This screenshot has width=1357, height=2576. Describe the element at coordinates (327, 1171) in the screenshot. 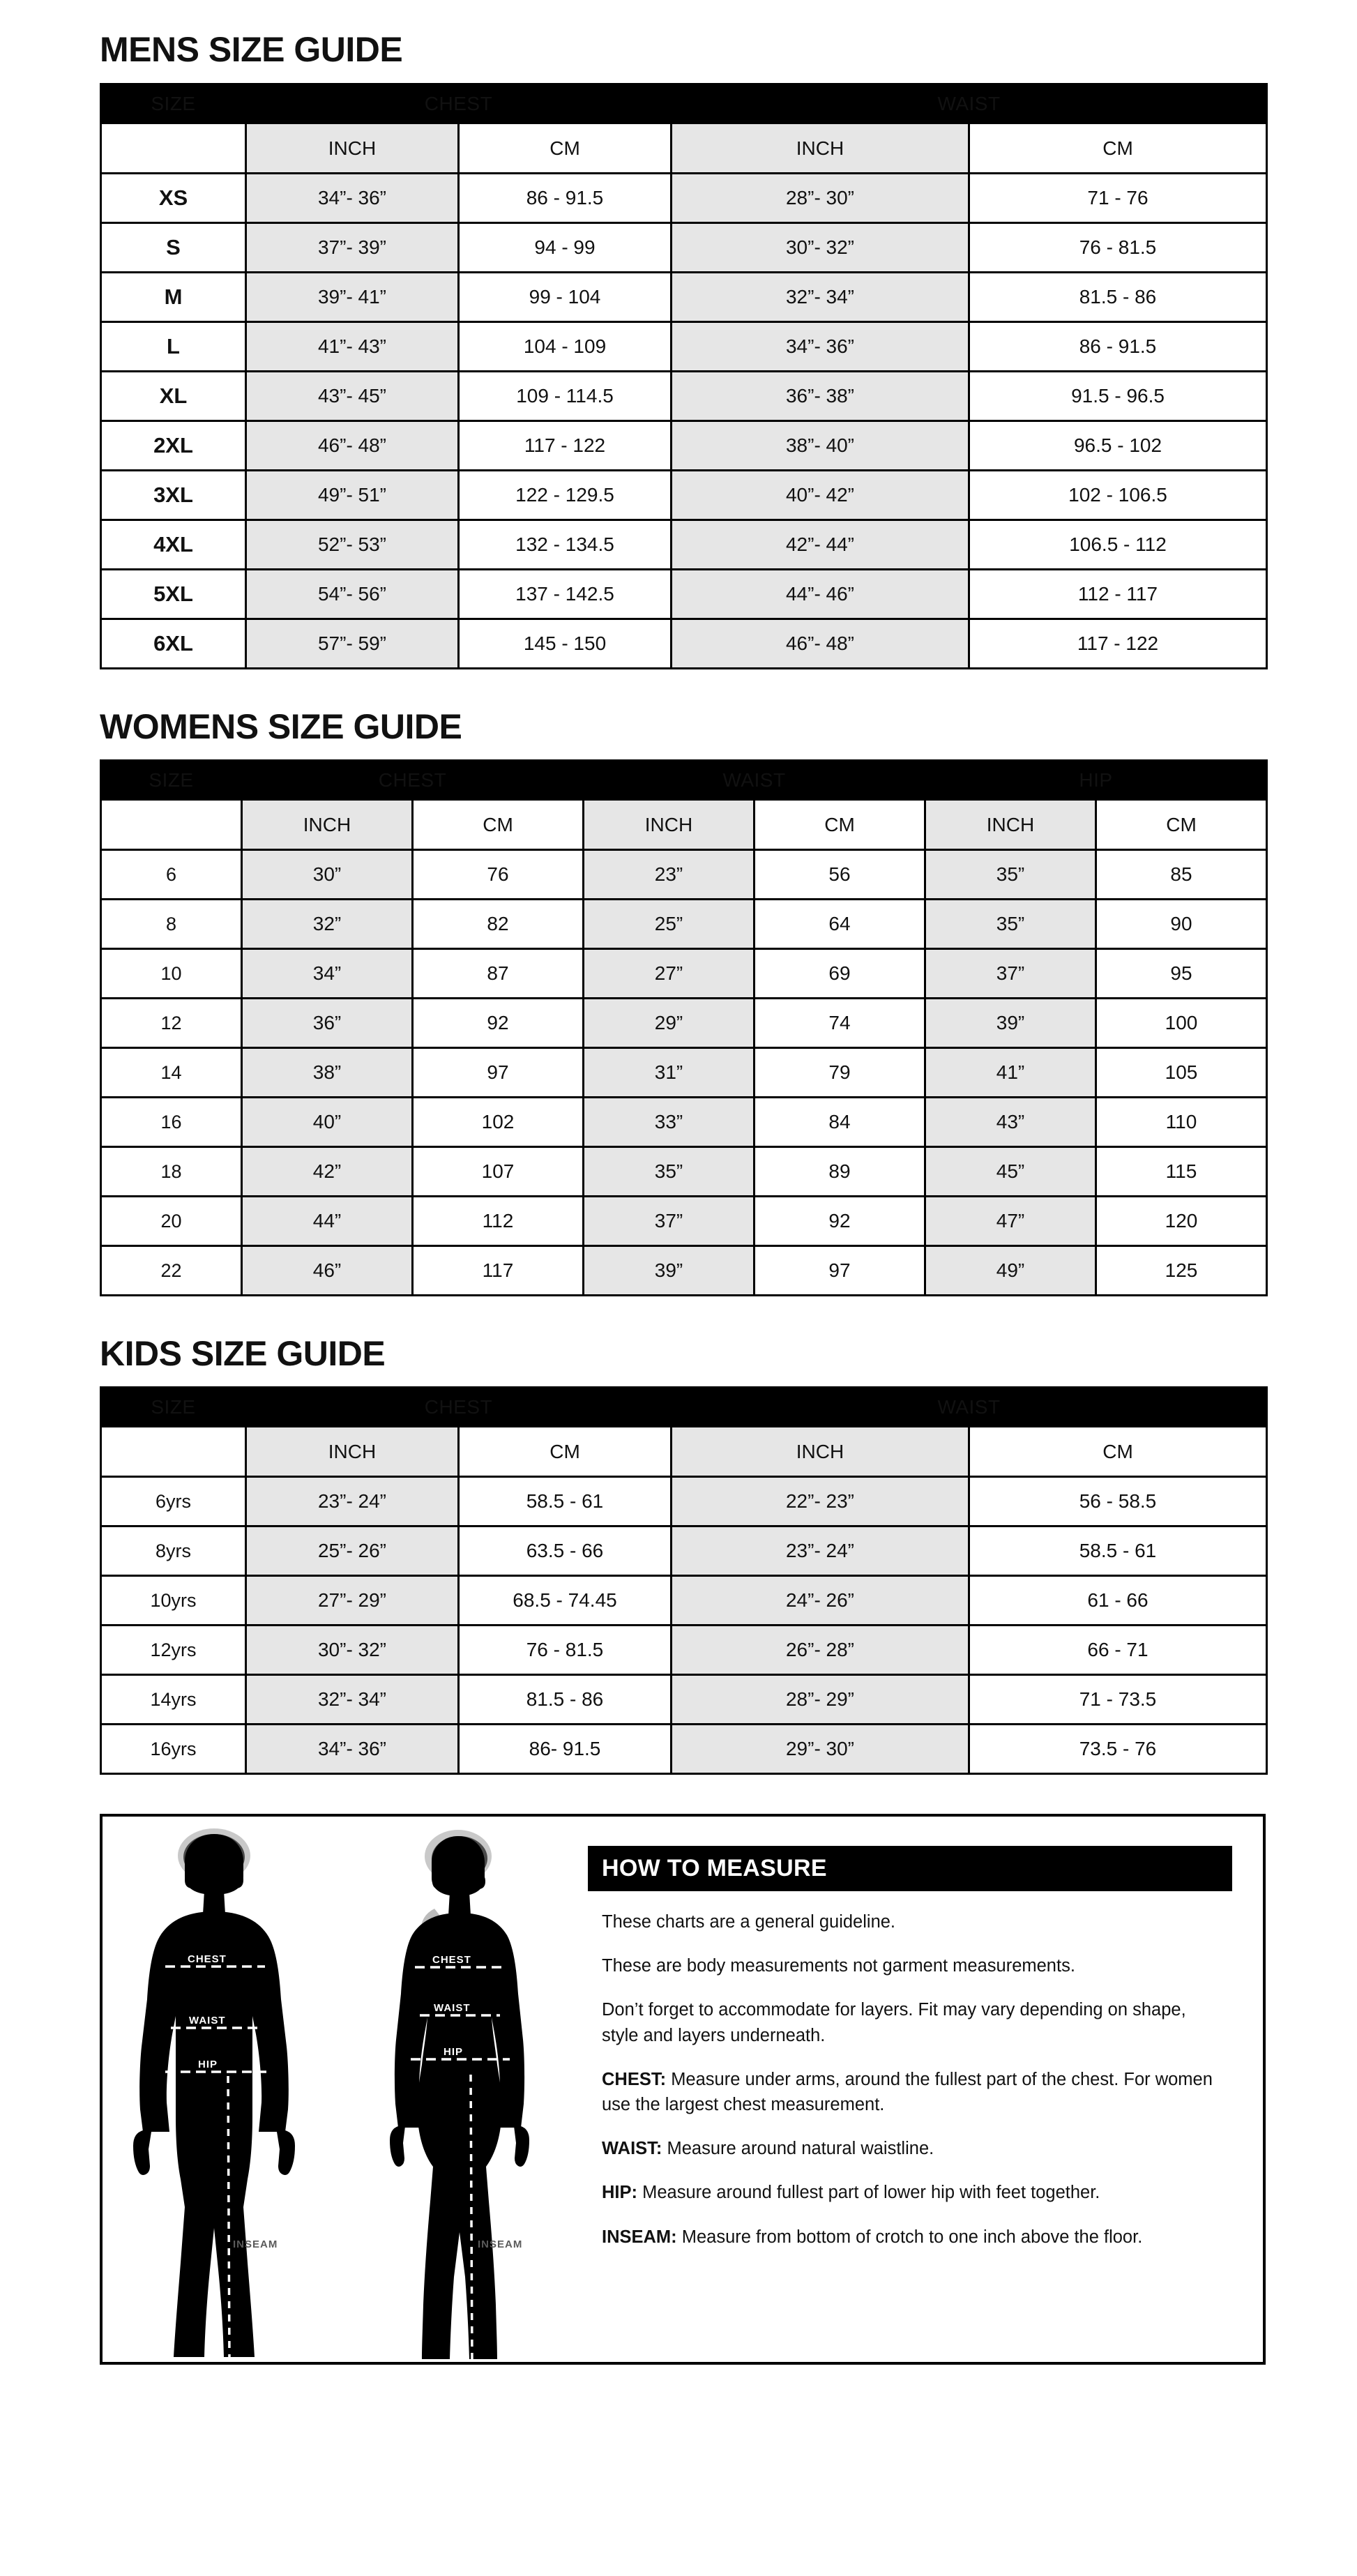

I see `womens-chest_inch-cell: 42”` at that location.